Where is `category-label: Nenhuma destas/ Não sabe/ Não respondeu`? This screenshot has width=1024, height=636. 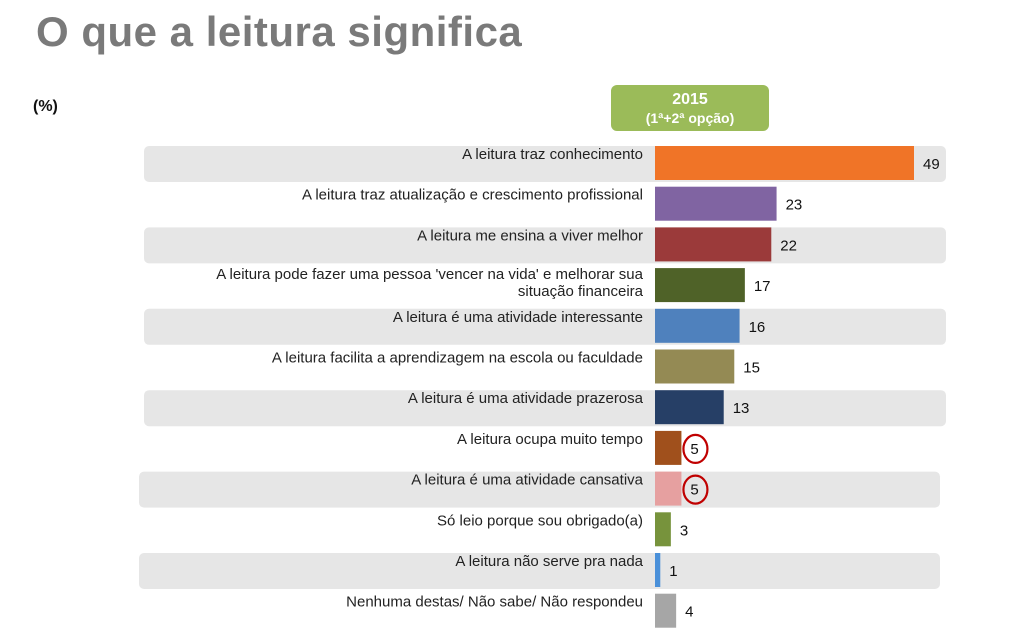 category-label: Nenhuma destas/ Não sabe/ Não respondeu is located at coordinates (494, 602).